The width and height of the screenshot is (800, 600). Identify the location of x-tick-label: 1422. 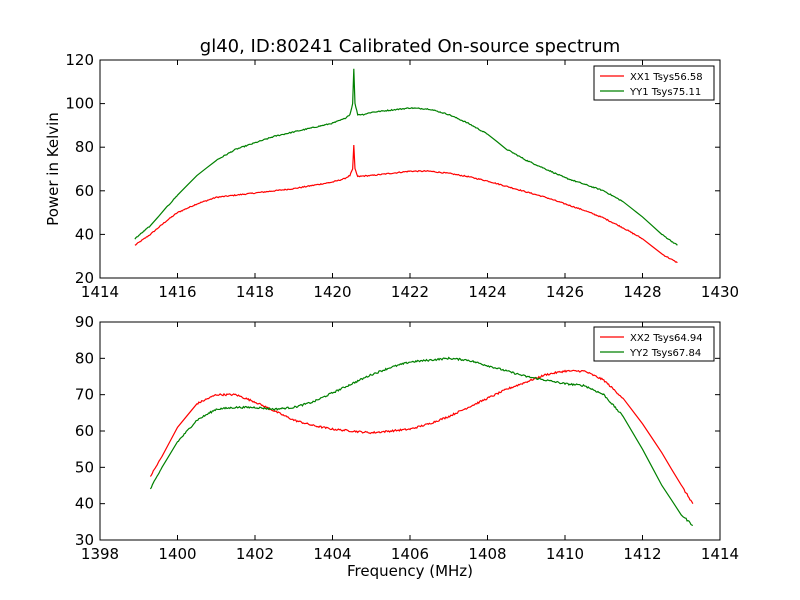
(410, 292).